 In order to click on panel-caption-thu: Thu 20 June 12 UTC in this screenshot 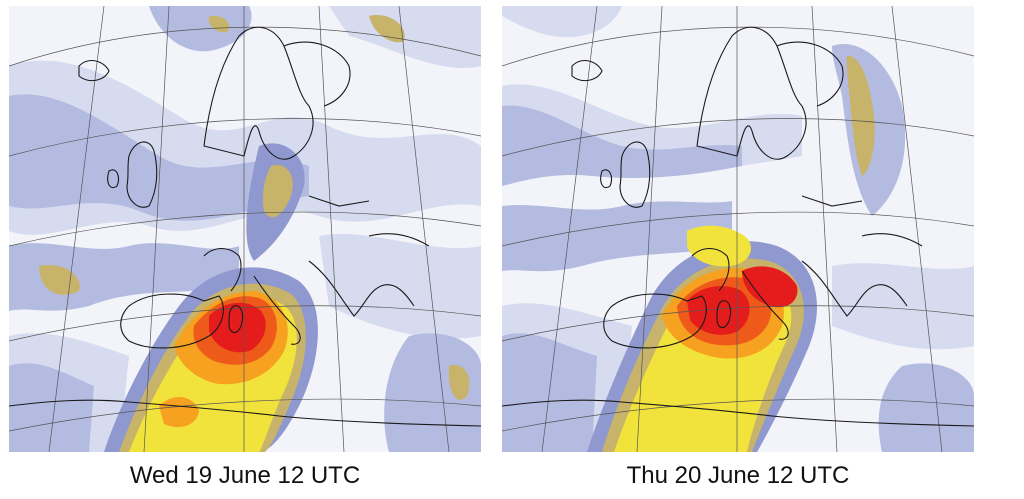, I will do `click(738, 475)`.